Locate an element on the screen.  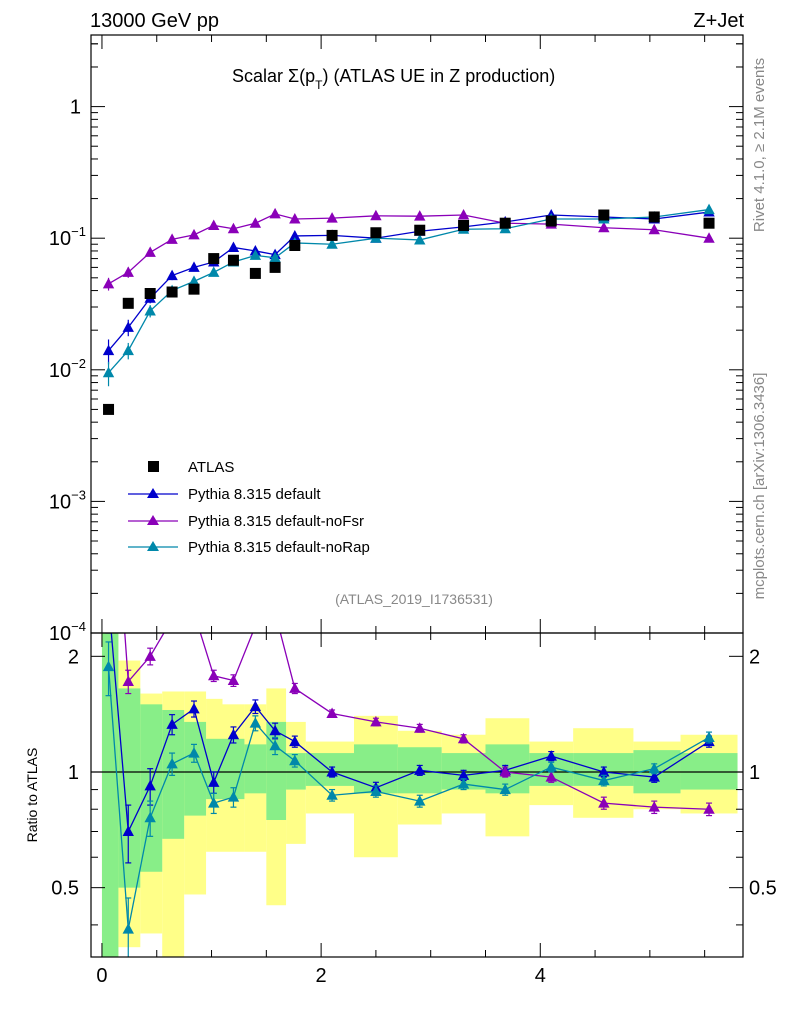
xtick-label: 4 is located at coordinates (540, 976).